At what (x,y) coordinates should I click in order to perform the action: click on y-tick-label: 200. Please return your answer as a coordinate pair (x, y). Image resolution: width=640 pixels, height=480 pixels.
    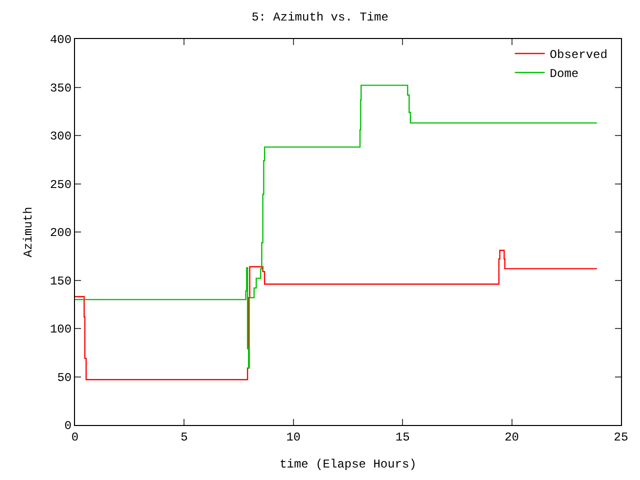
    Looking at the image, I should click on (61, 233).